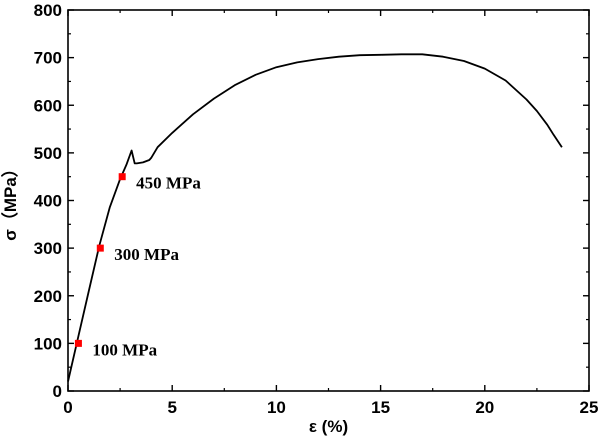 The width and height of the screenshot is (600, 439). What do you see at coordinates (48, 343) in the screenshot?
I see `y-tick-label: 100` at bounding box center [48, 343].